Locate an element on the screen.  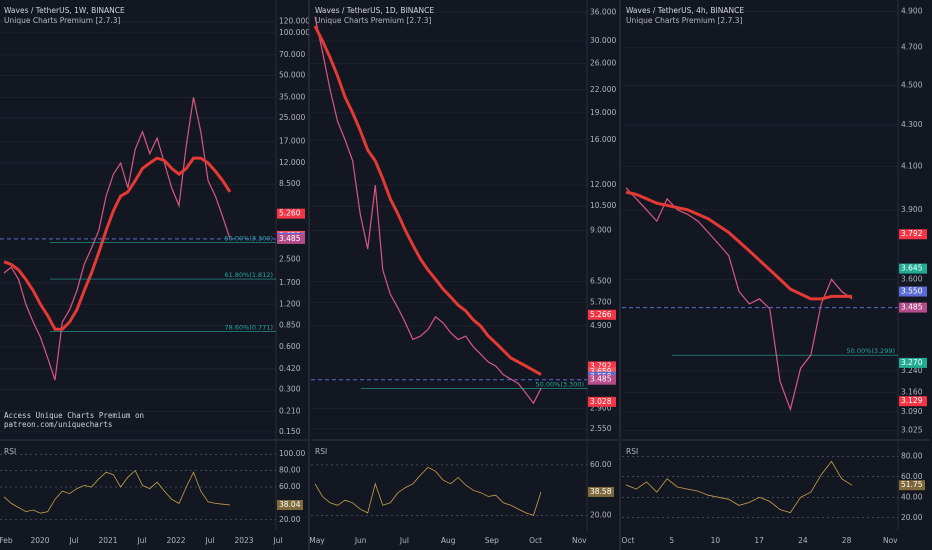
y-tick-label: 3.090 is located at coordinates (912, 411).